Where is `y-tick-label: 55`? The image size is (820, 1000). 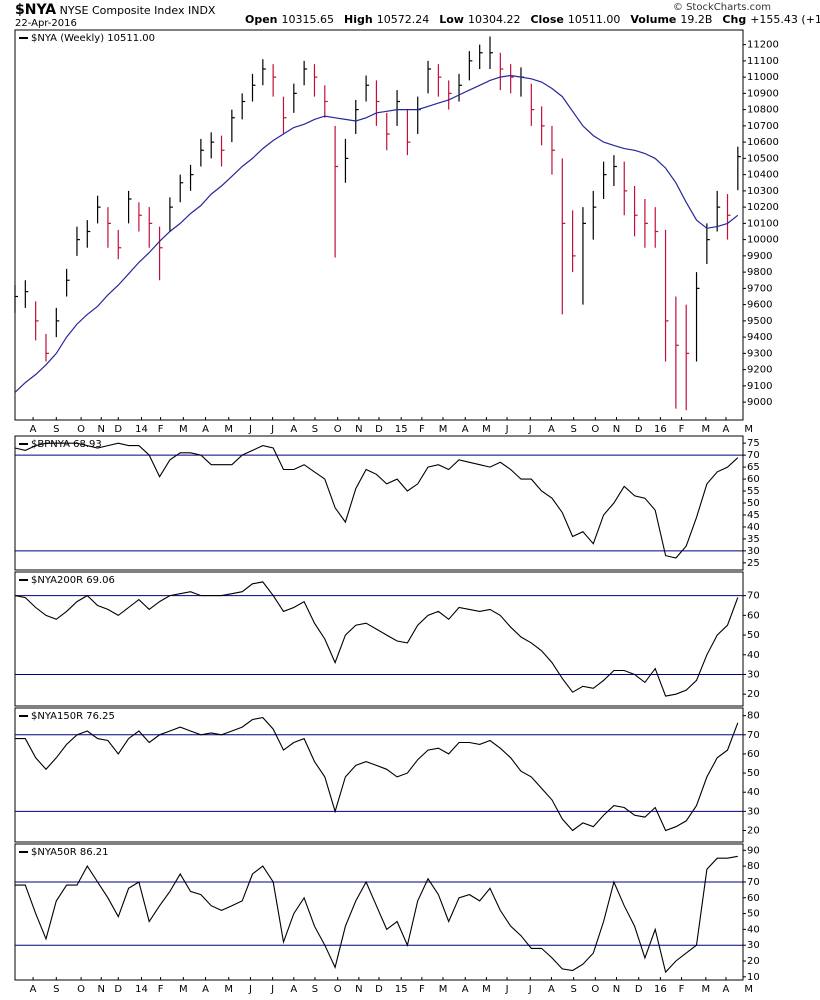 y-tick-label: 55 is located at coordinates (753, 491).